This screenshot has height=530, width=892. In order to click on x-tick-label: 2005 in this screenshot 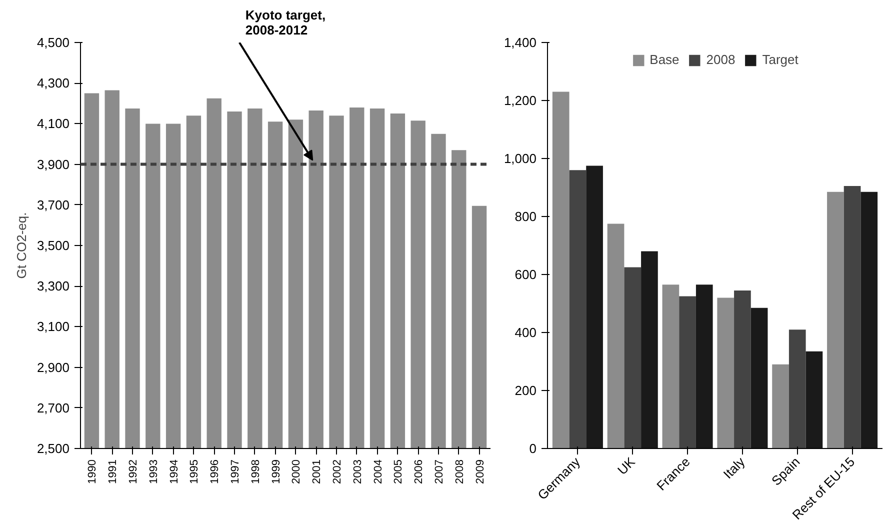, I will do `click(398, 471)`.